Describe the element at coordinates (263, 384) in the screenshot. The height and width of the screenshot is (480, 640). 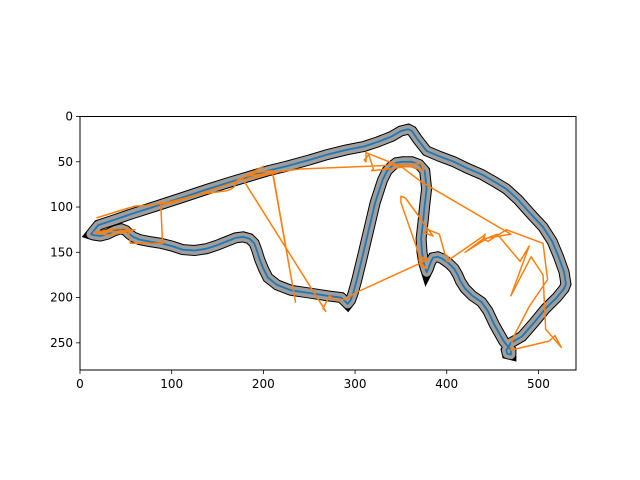
I see `x-tick-label: 200` at that location.